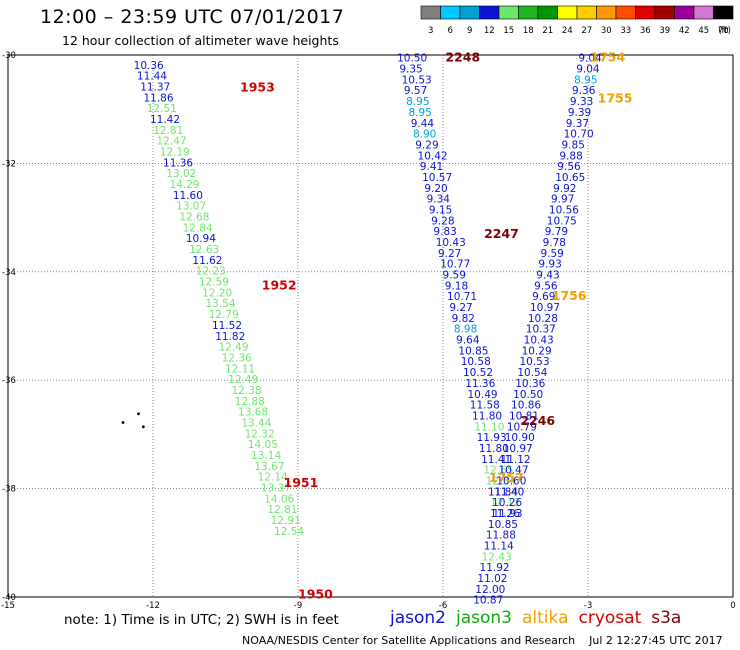  I want to click on wave-height-value: 8.98, so click(465, 330).